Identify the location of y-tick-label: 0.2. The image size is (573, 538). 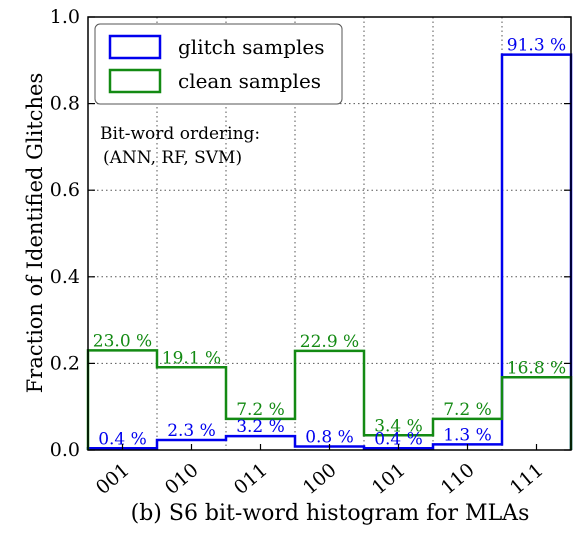
(65, 363).